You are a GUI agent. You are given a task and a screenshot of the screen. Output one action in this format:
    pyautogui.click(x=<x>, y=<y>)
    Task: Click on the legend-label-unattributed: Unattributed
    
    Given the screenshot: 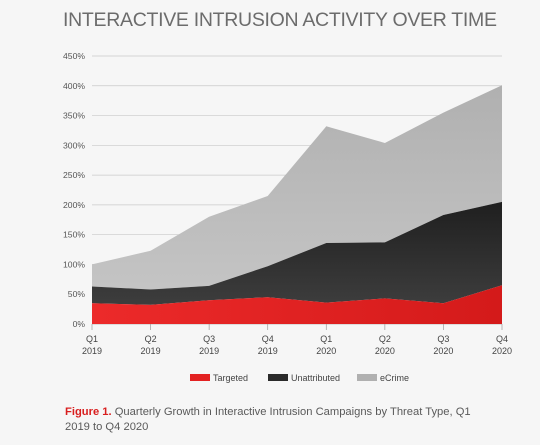 What is the action you would take?
    pyautogui.click(x=315, y=378)
    